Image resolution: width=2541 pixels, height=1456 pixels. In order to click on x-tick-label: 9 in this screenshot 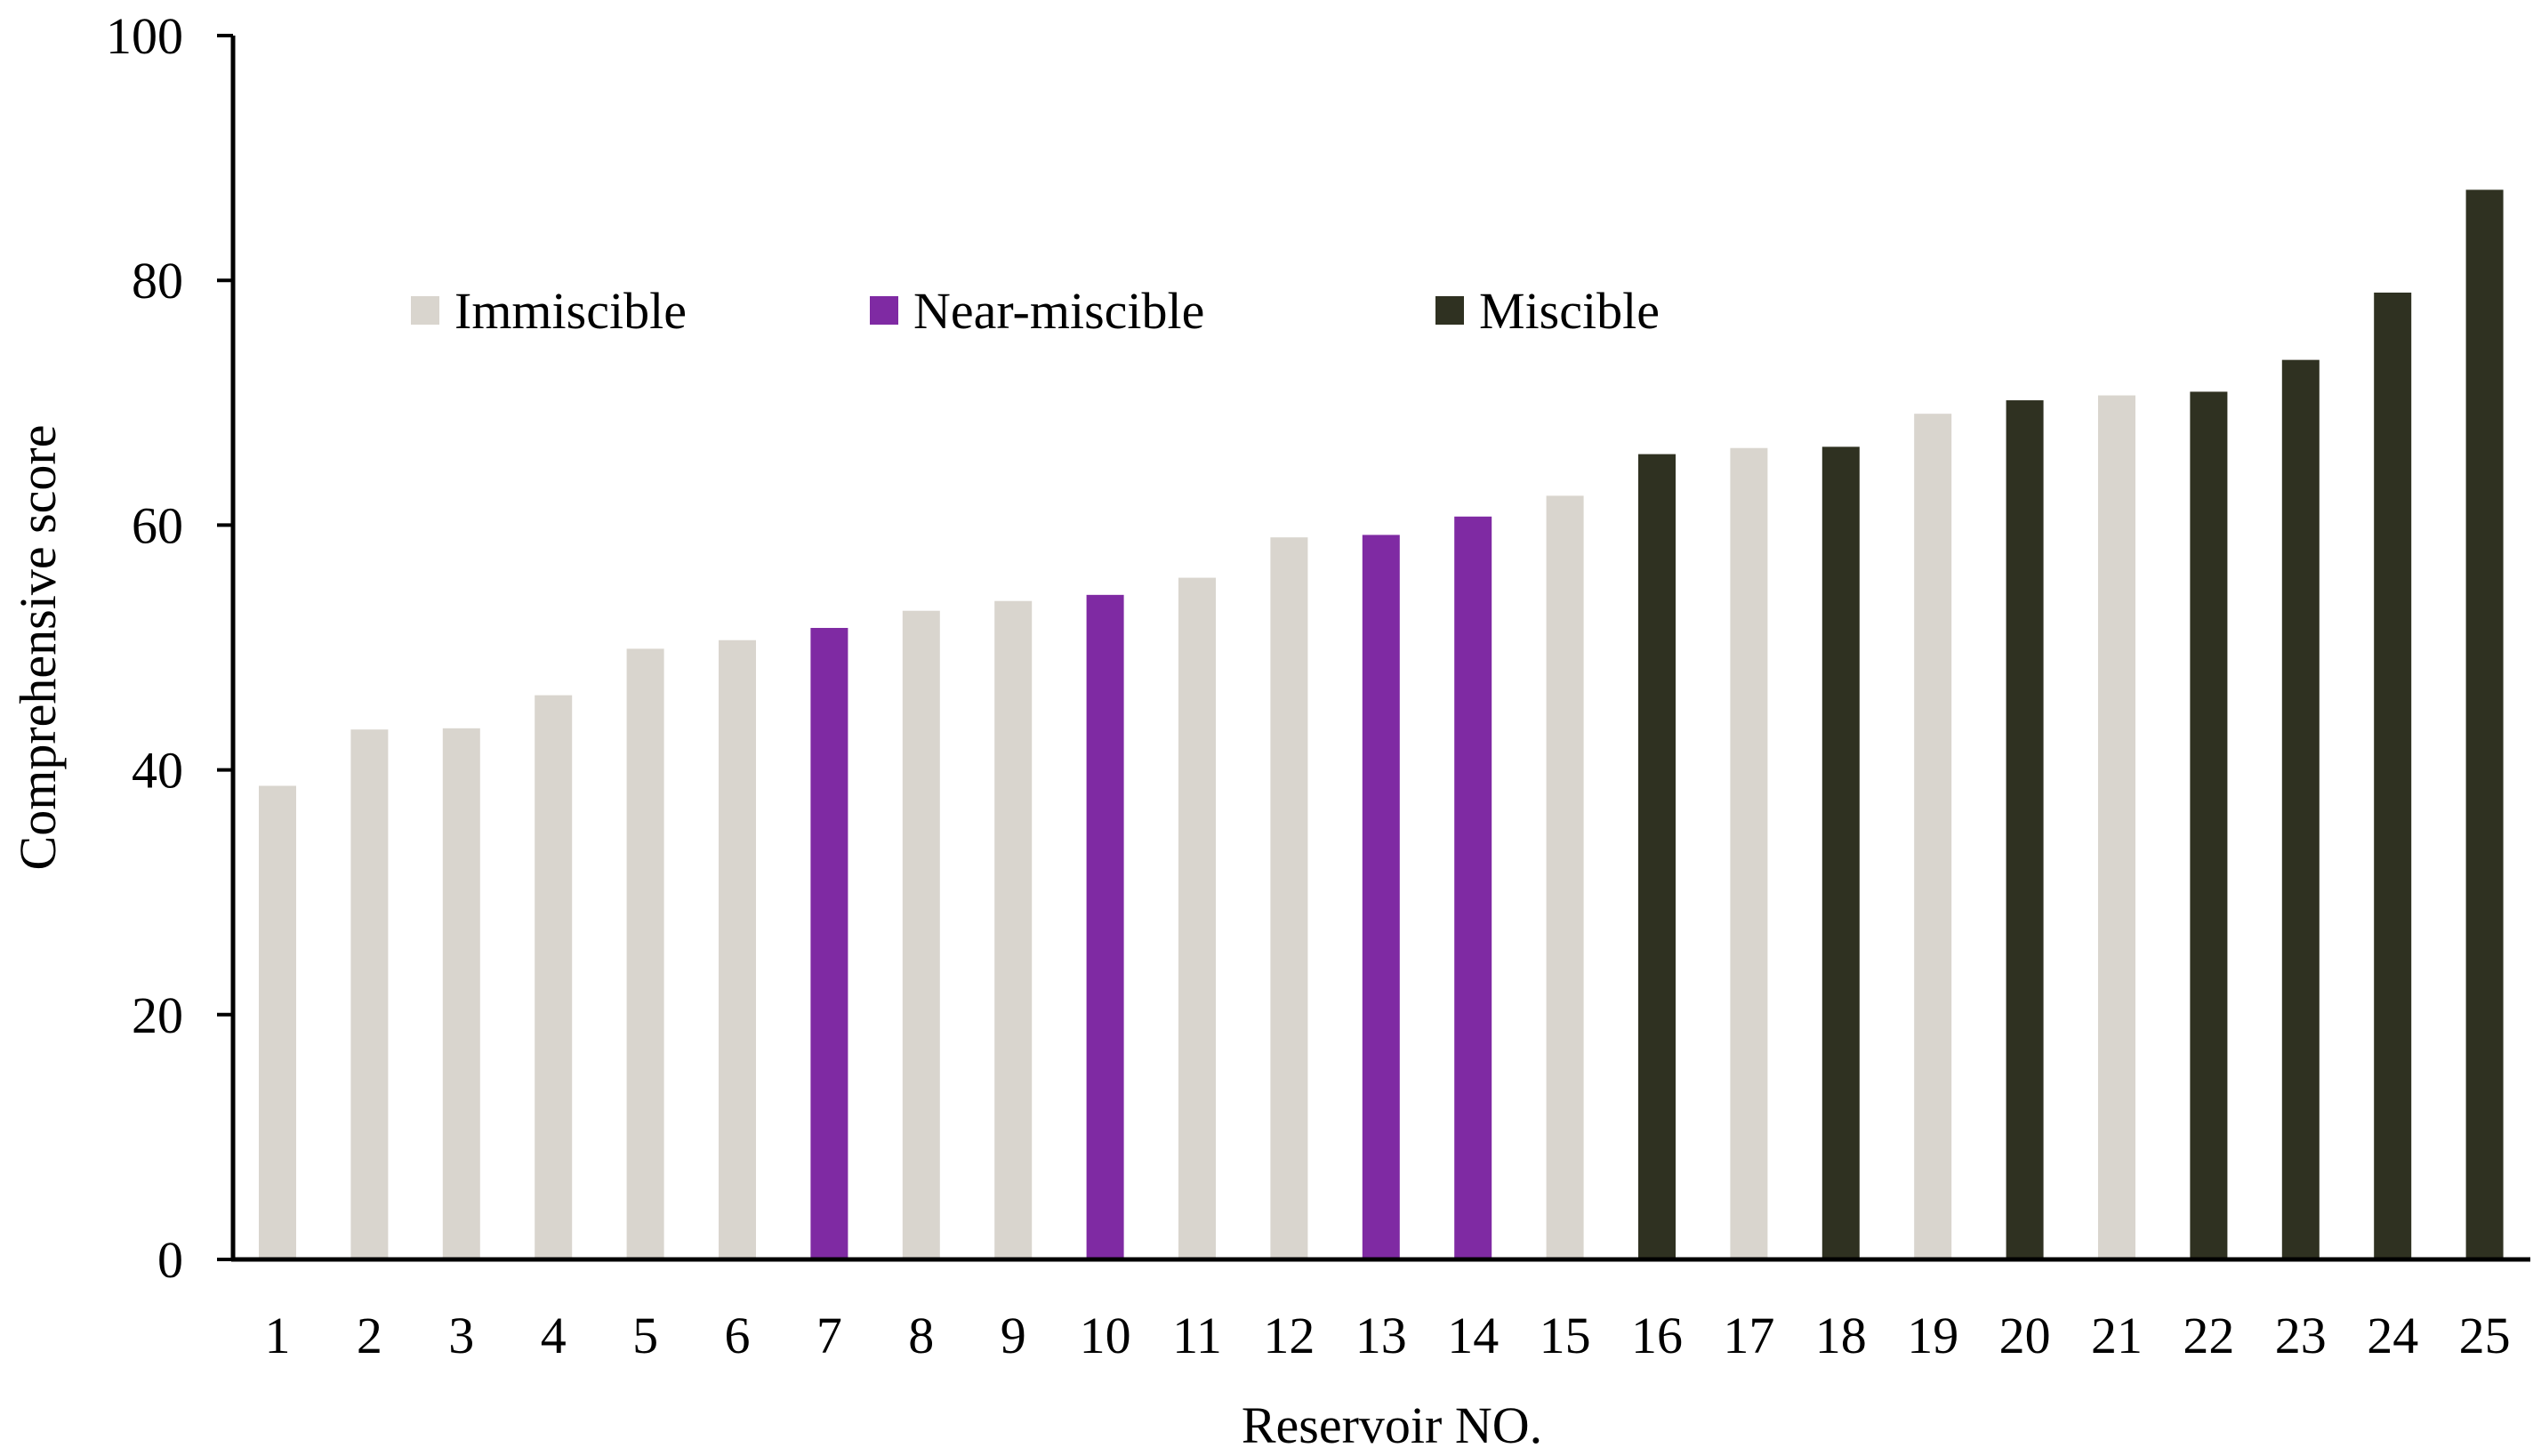, I will do `click(1013, 1335)`.